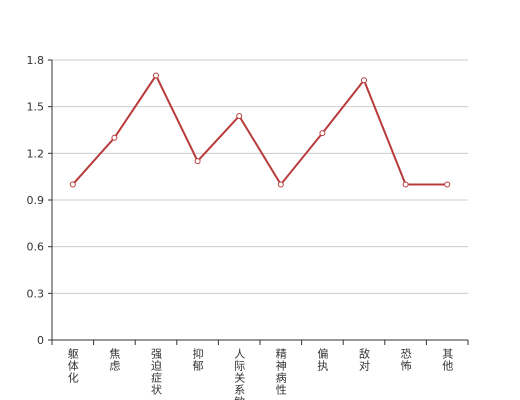  I want to click on y-tick-label: 0.9, so click(36, 200).